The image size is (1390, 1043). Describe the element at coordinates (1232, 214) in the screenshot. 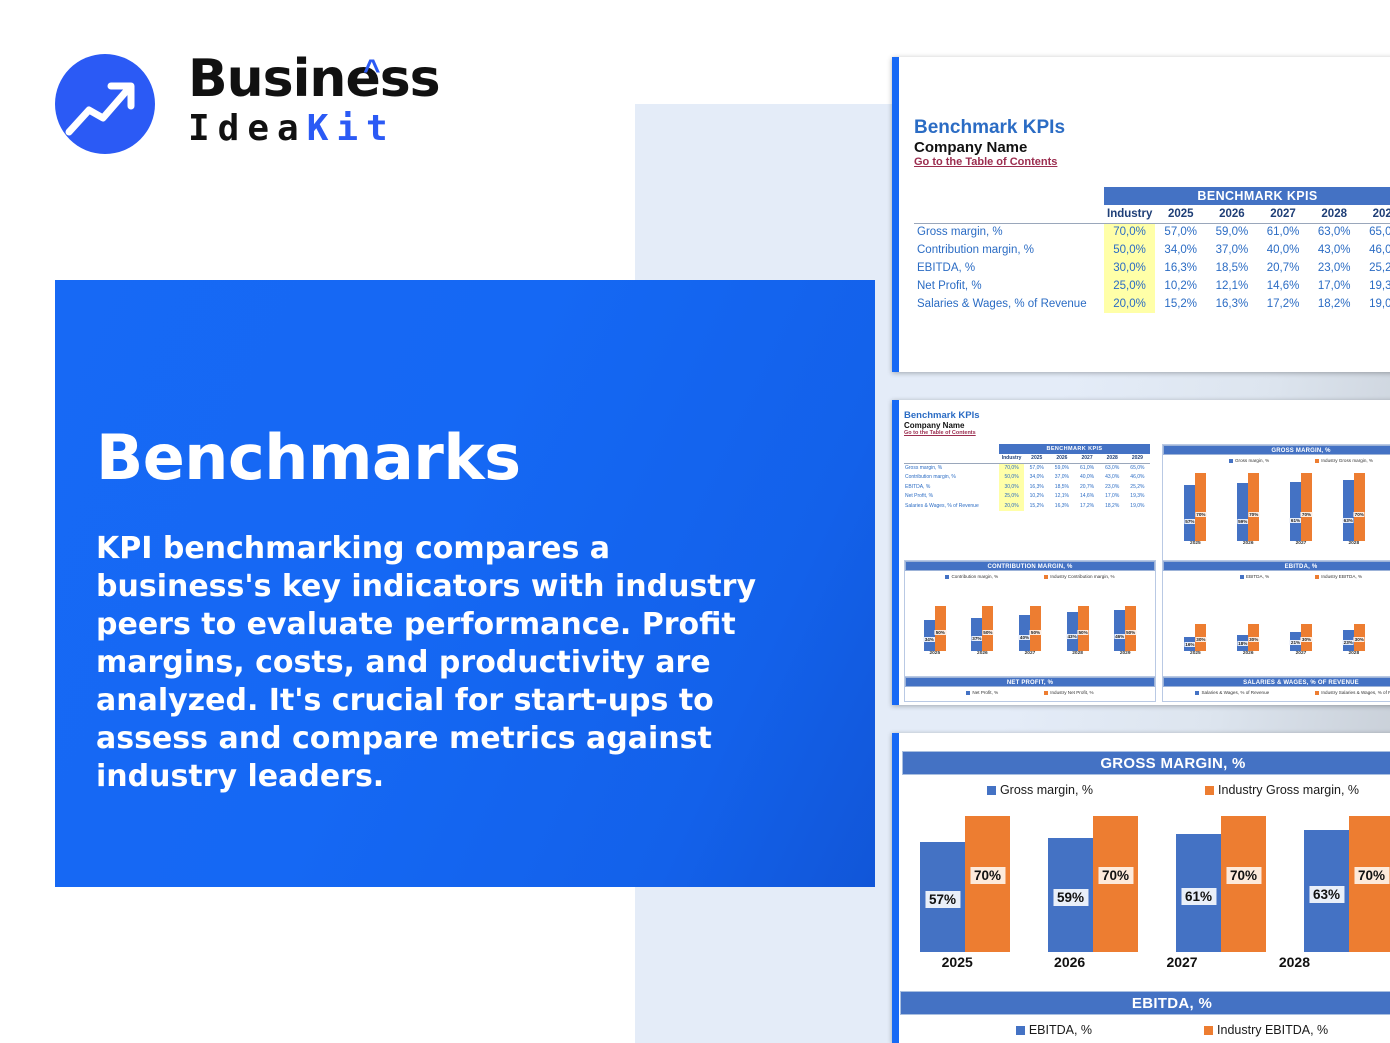

I see `table-col-header: 2026` at that location.